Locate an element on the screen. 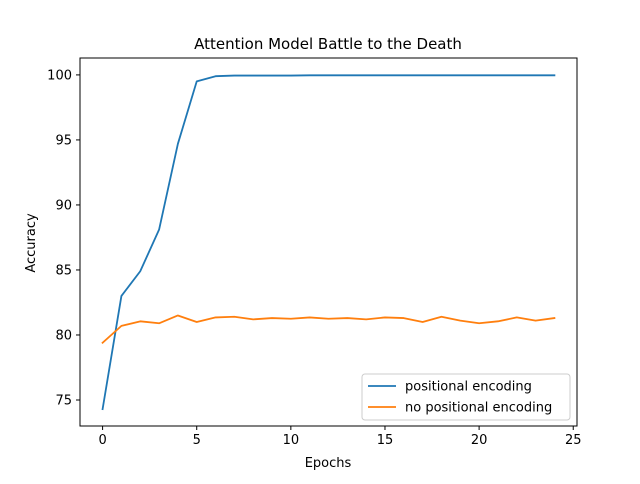  x-tick-label: 0 is located at coordinates (102, 440).